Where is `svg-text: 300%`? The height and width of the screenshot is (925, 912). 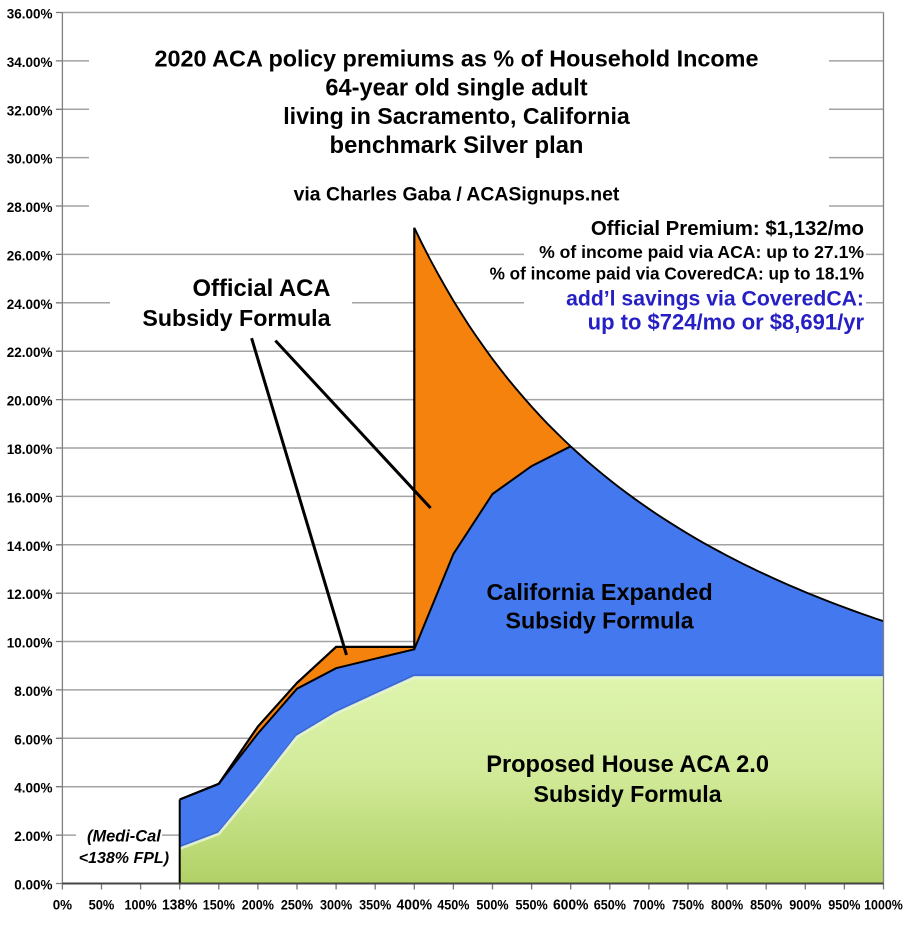
svg-text: 300% is located at coordinates (336, 905).